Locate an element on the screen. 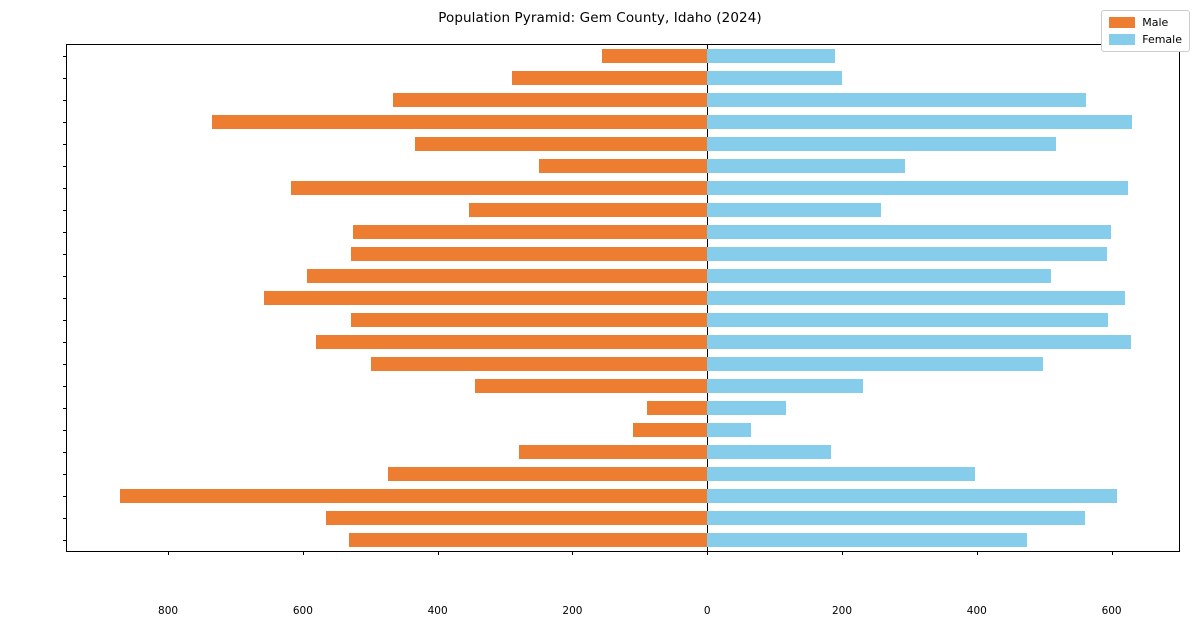 The image size is (1200, 617). chart-legend: Male Female is located at coordinates (1145, 31).